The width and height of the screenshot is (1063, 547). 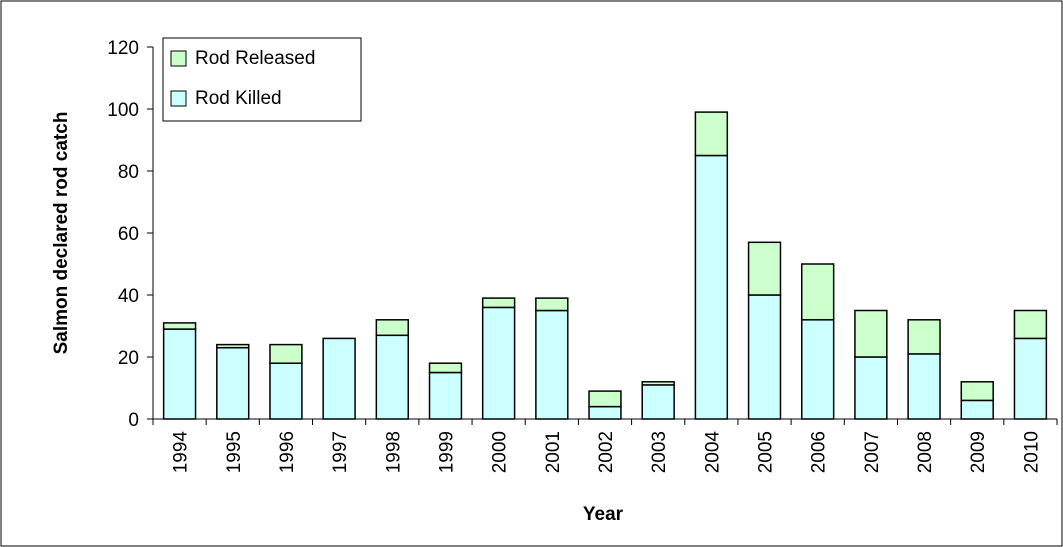 What do you see at coordinates (658, 383) in the screenshot?
I see `bar-rod-released-2003` at bounding box center [658, 383].